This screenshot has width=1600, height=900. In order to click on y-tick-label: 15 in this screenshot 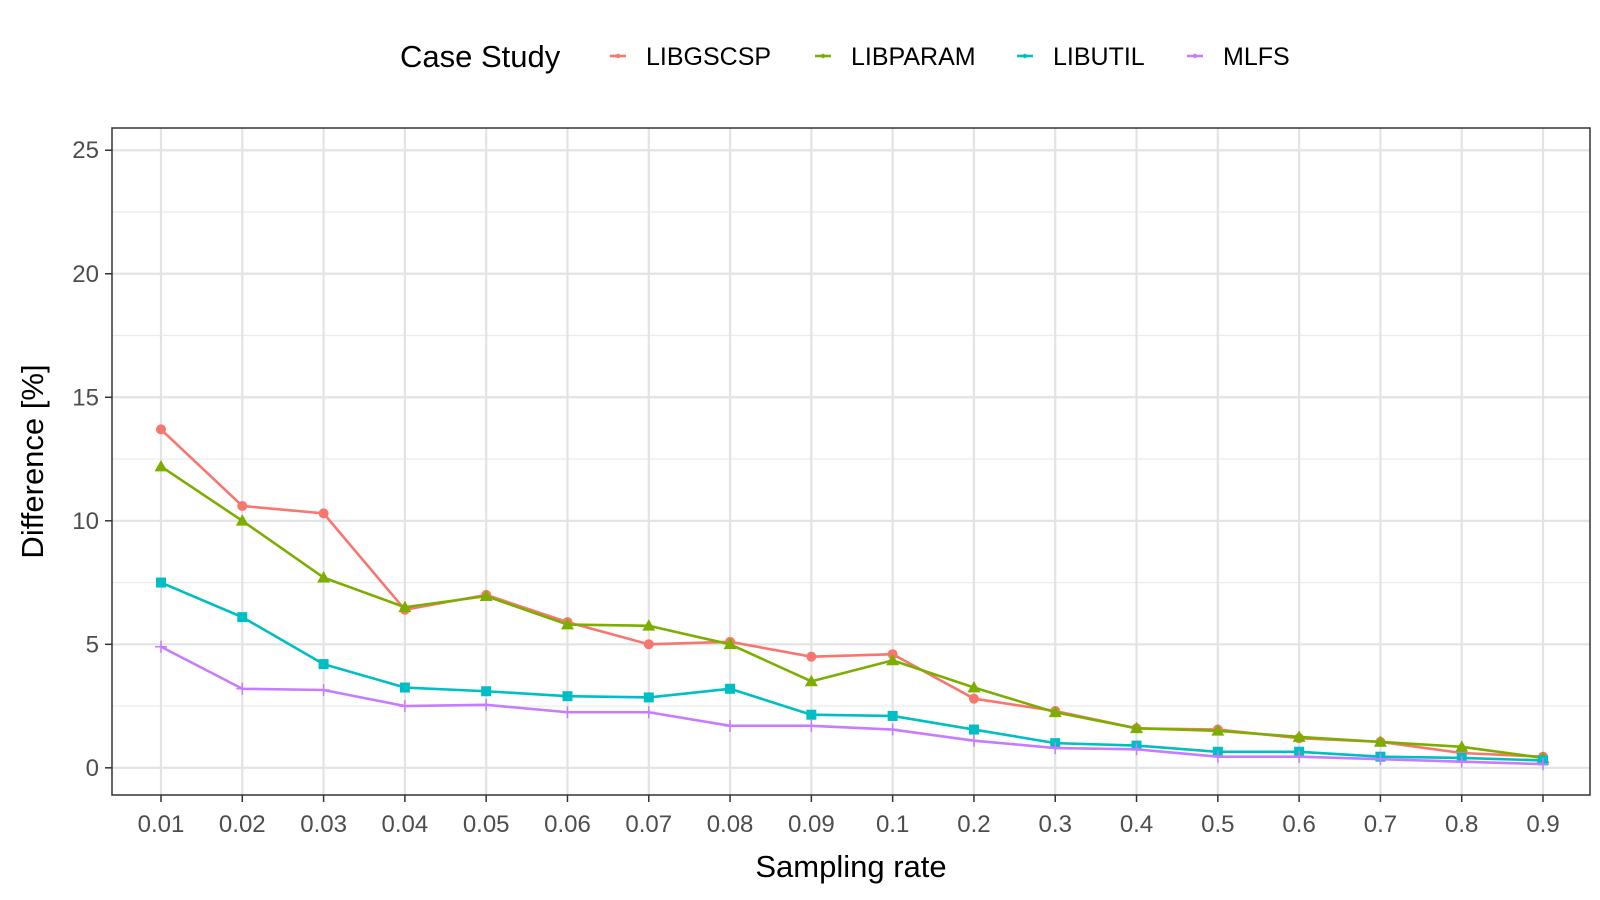, I will do `click(85, 397)`.